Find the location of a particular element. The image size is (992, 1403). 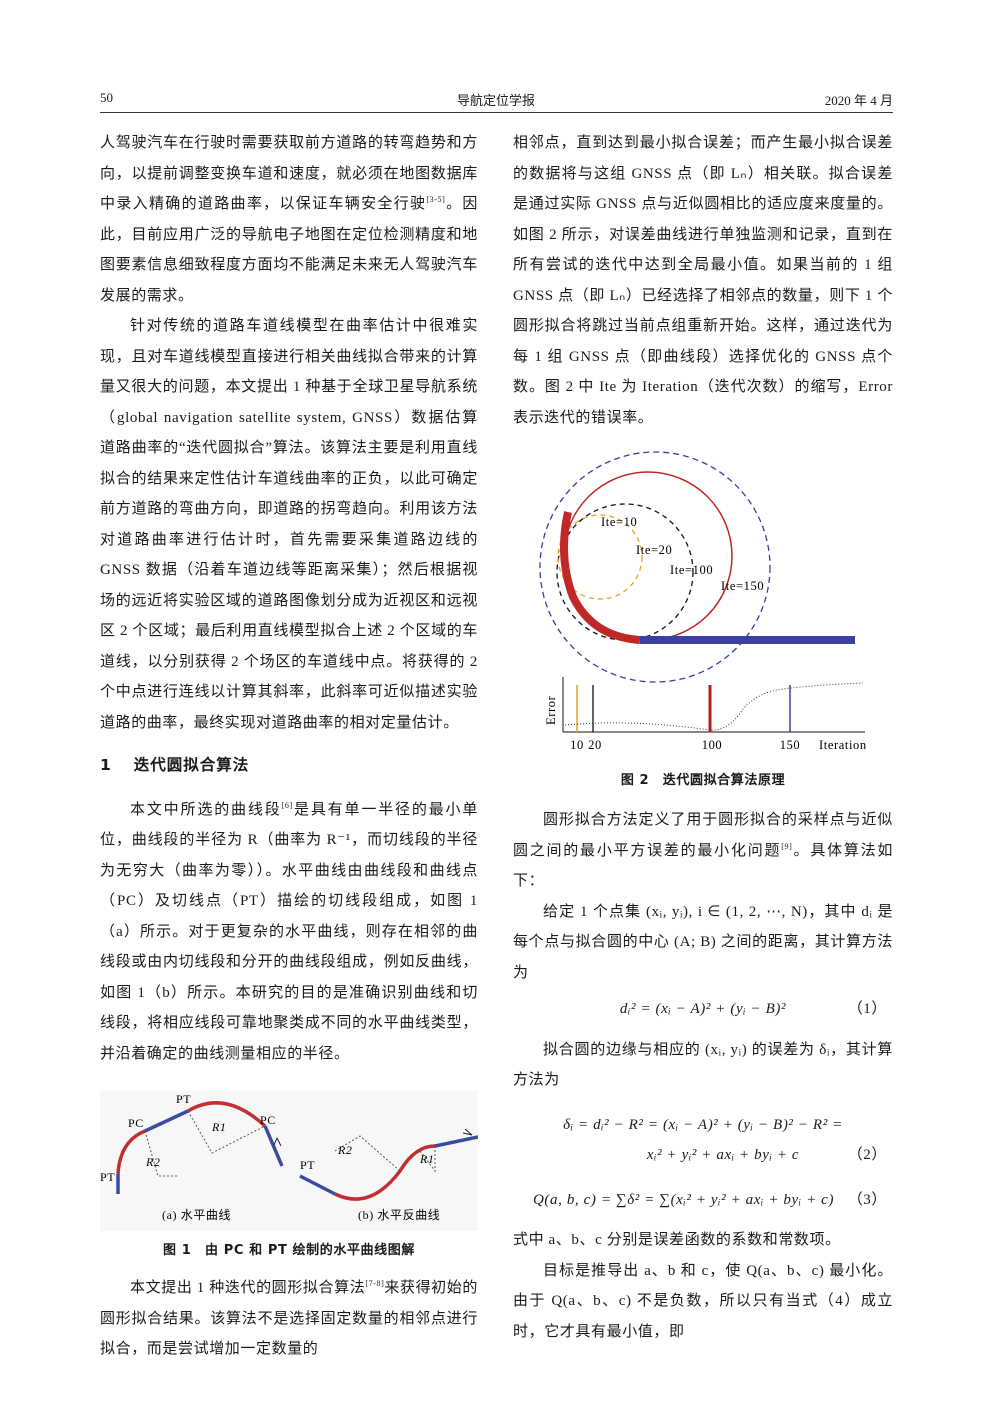

text: 本文中所选的曲线段 is located at coordinates (206, 809).